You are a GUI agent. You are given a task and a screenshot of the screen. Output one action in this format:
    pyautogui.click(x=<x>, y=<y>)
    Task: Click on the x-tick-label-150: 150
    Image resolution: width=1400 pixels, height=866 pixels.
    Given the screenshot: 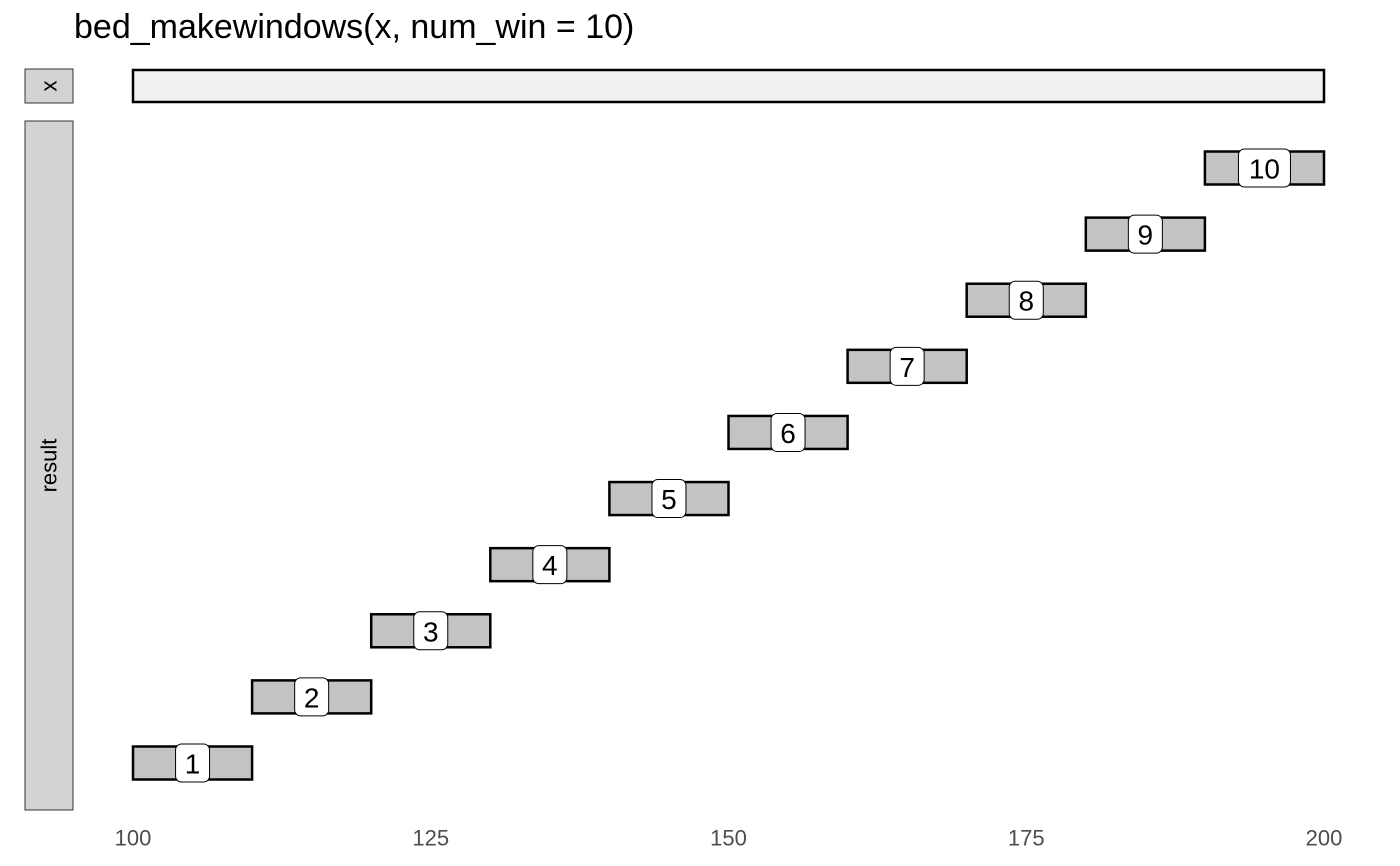 What is the action you would take?
    pyautogui.click(x=728, y=838)
    